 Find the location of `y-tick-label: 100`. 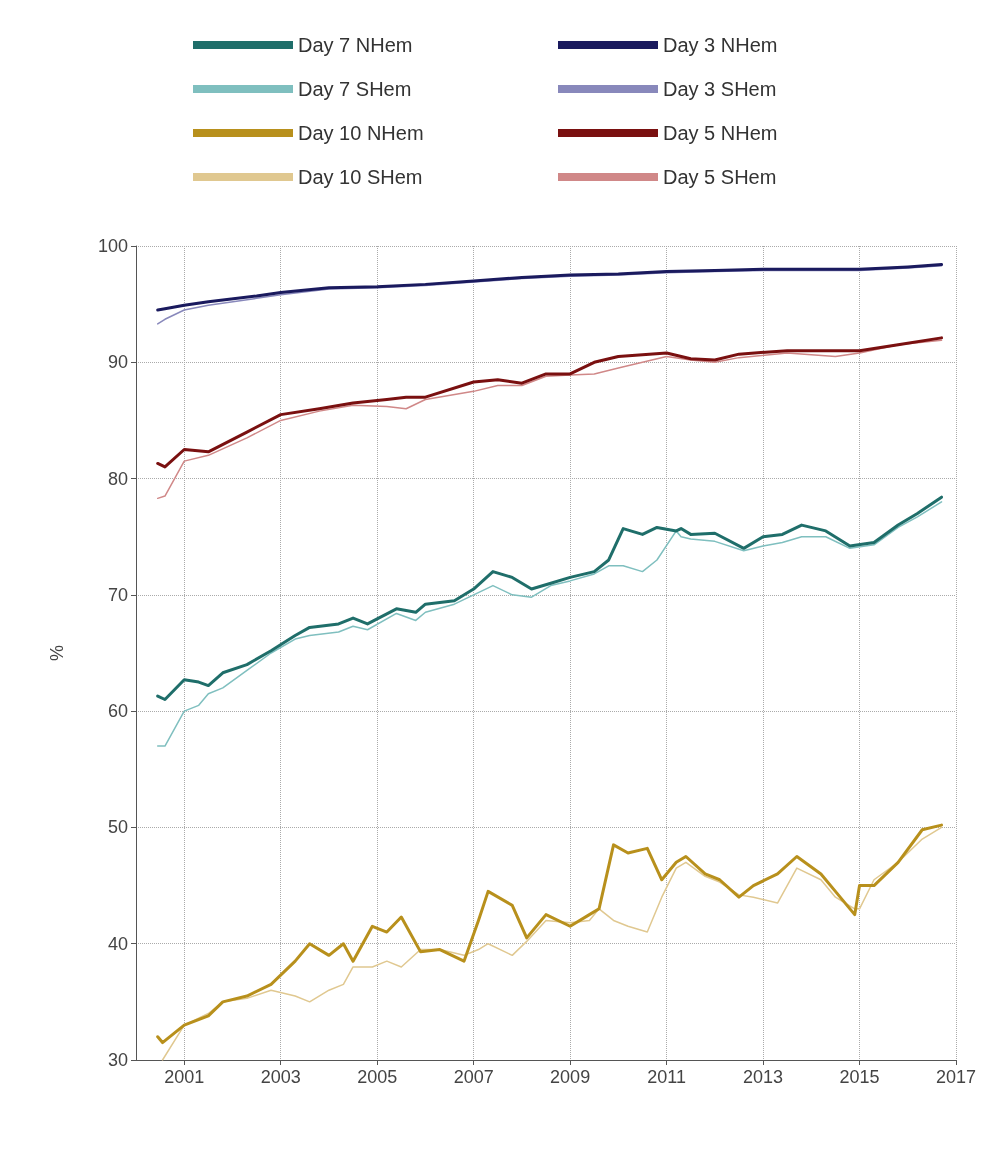

y-tick-label: 100 is located at coordinates (112, 246).